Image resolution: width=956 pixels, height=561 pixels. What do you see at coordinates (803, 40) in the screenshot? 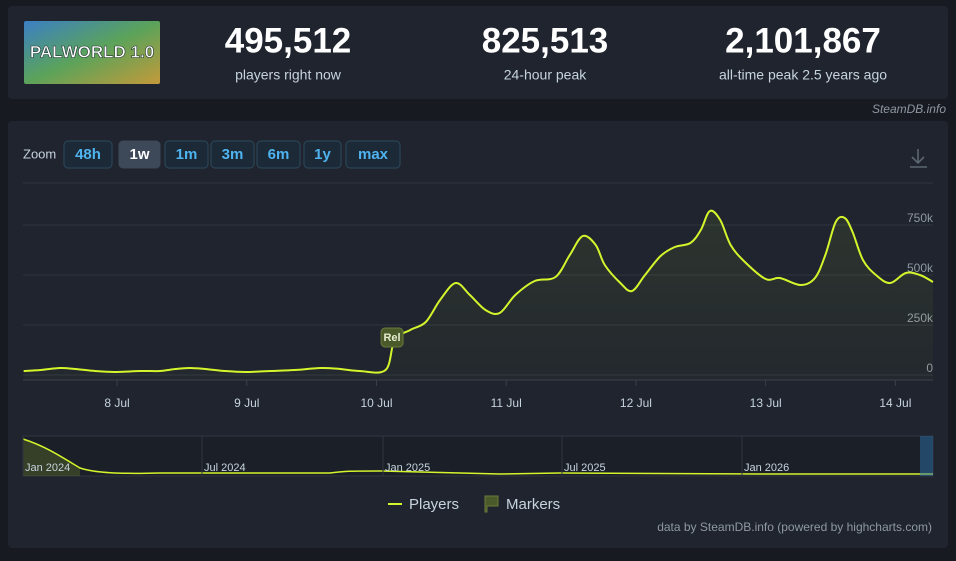
I see `stat-value: 2,101,867` at bounding box center [803, 40].